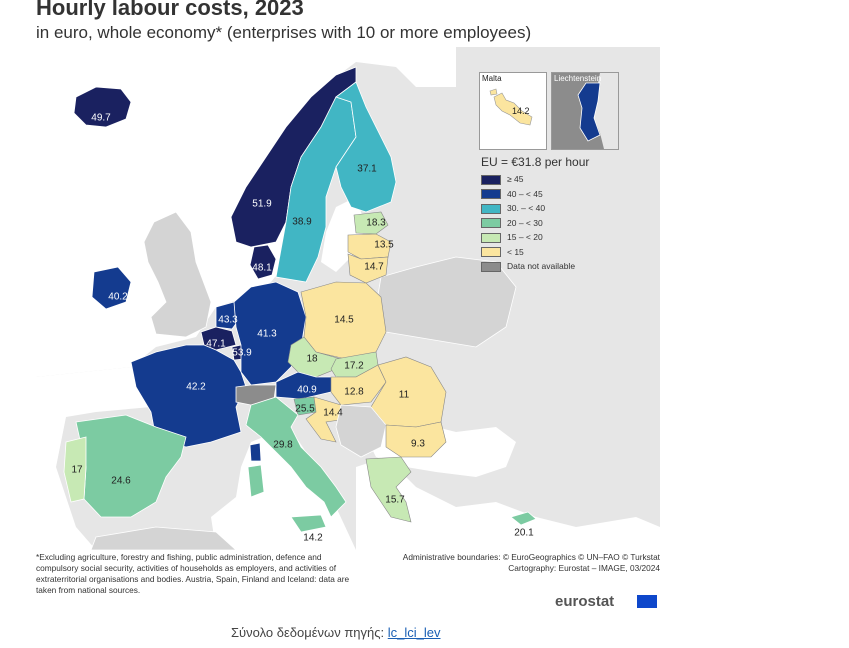 Image resolution: width=849 pixels, height=648 pixels. I want to click on legend-label: 20 – < 30, so click(525, 222).